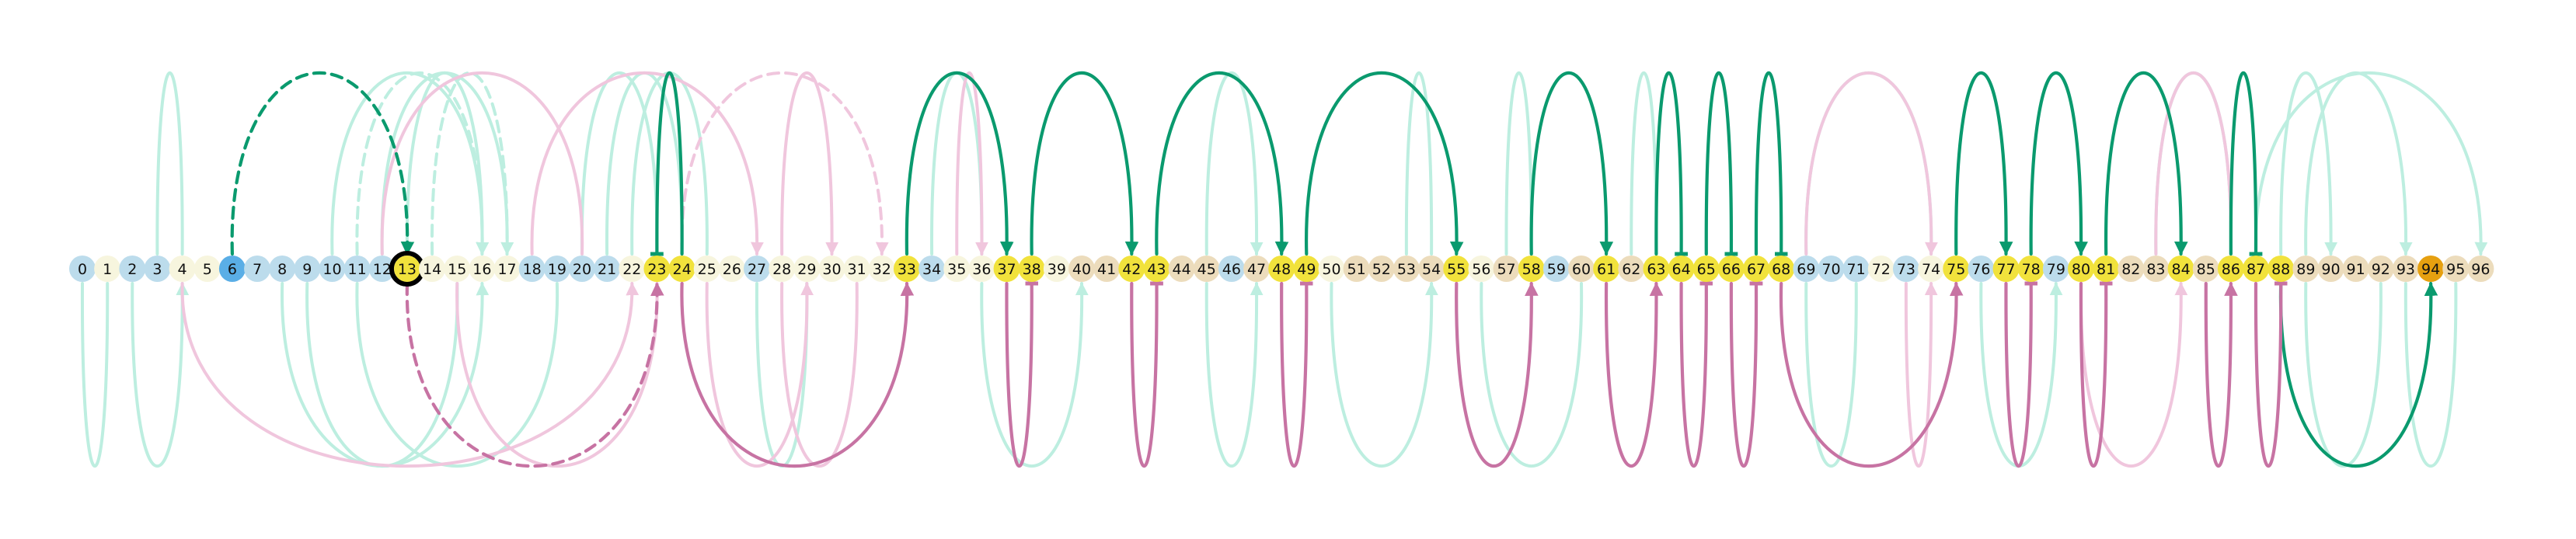 The image size is (2576, 539). I want to click on node-89: 89, so click(2306, 269).